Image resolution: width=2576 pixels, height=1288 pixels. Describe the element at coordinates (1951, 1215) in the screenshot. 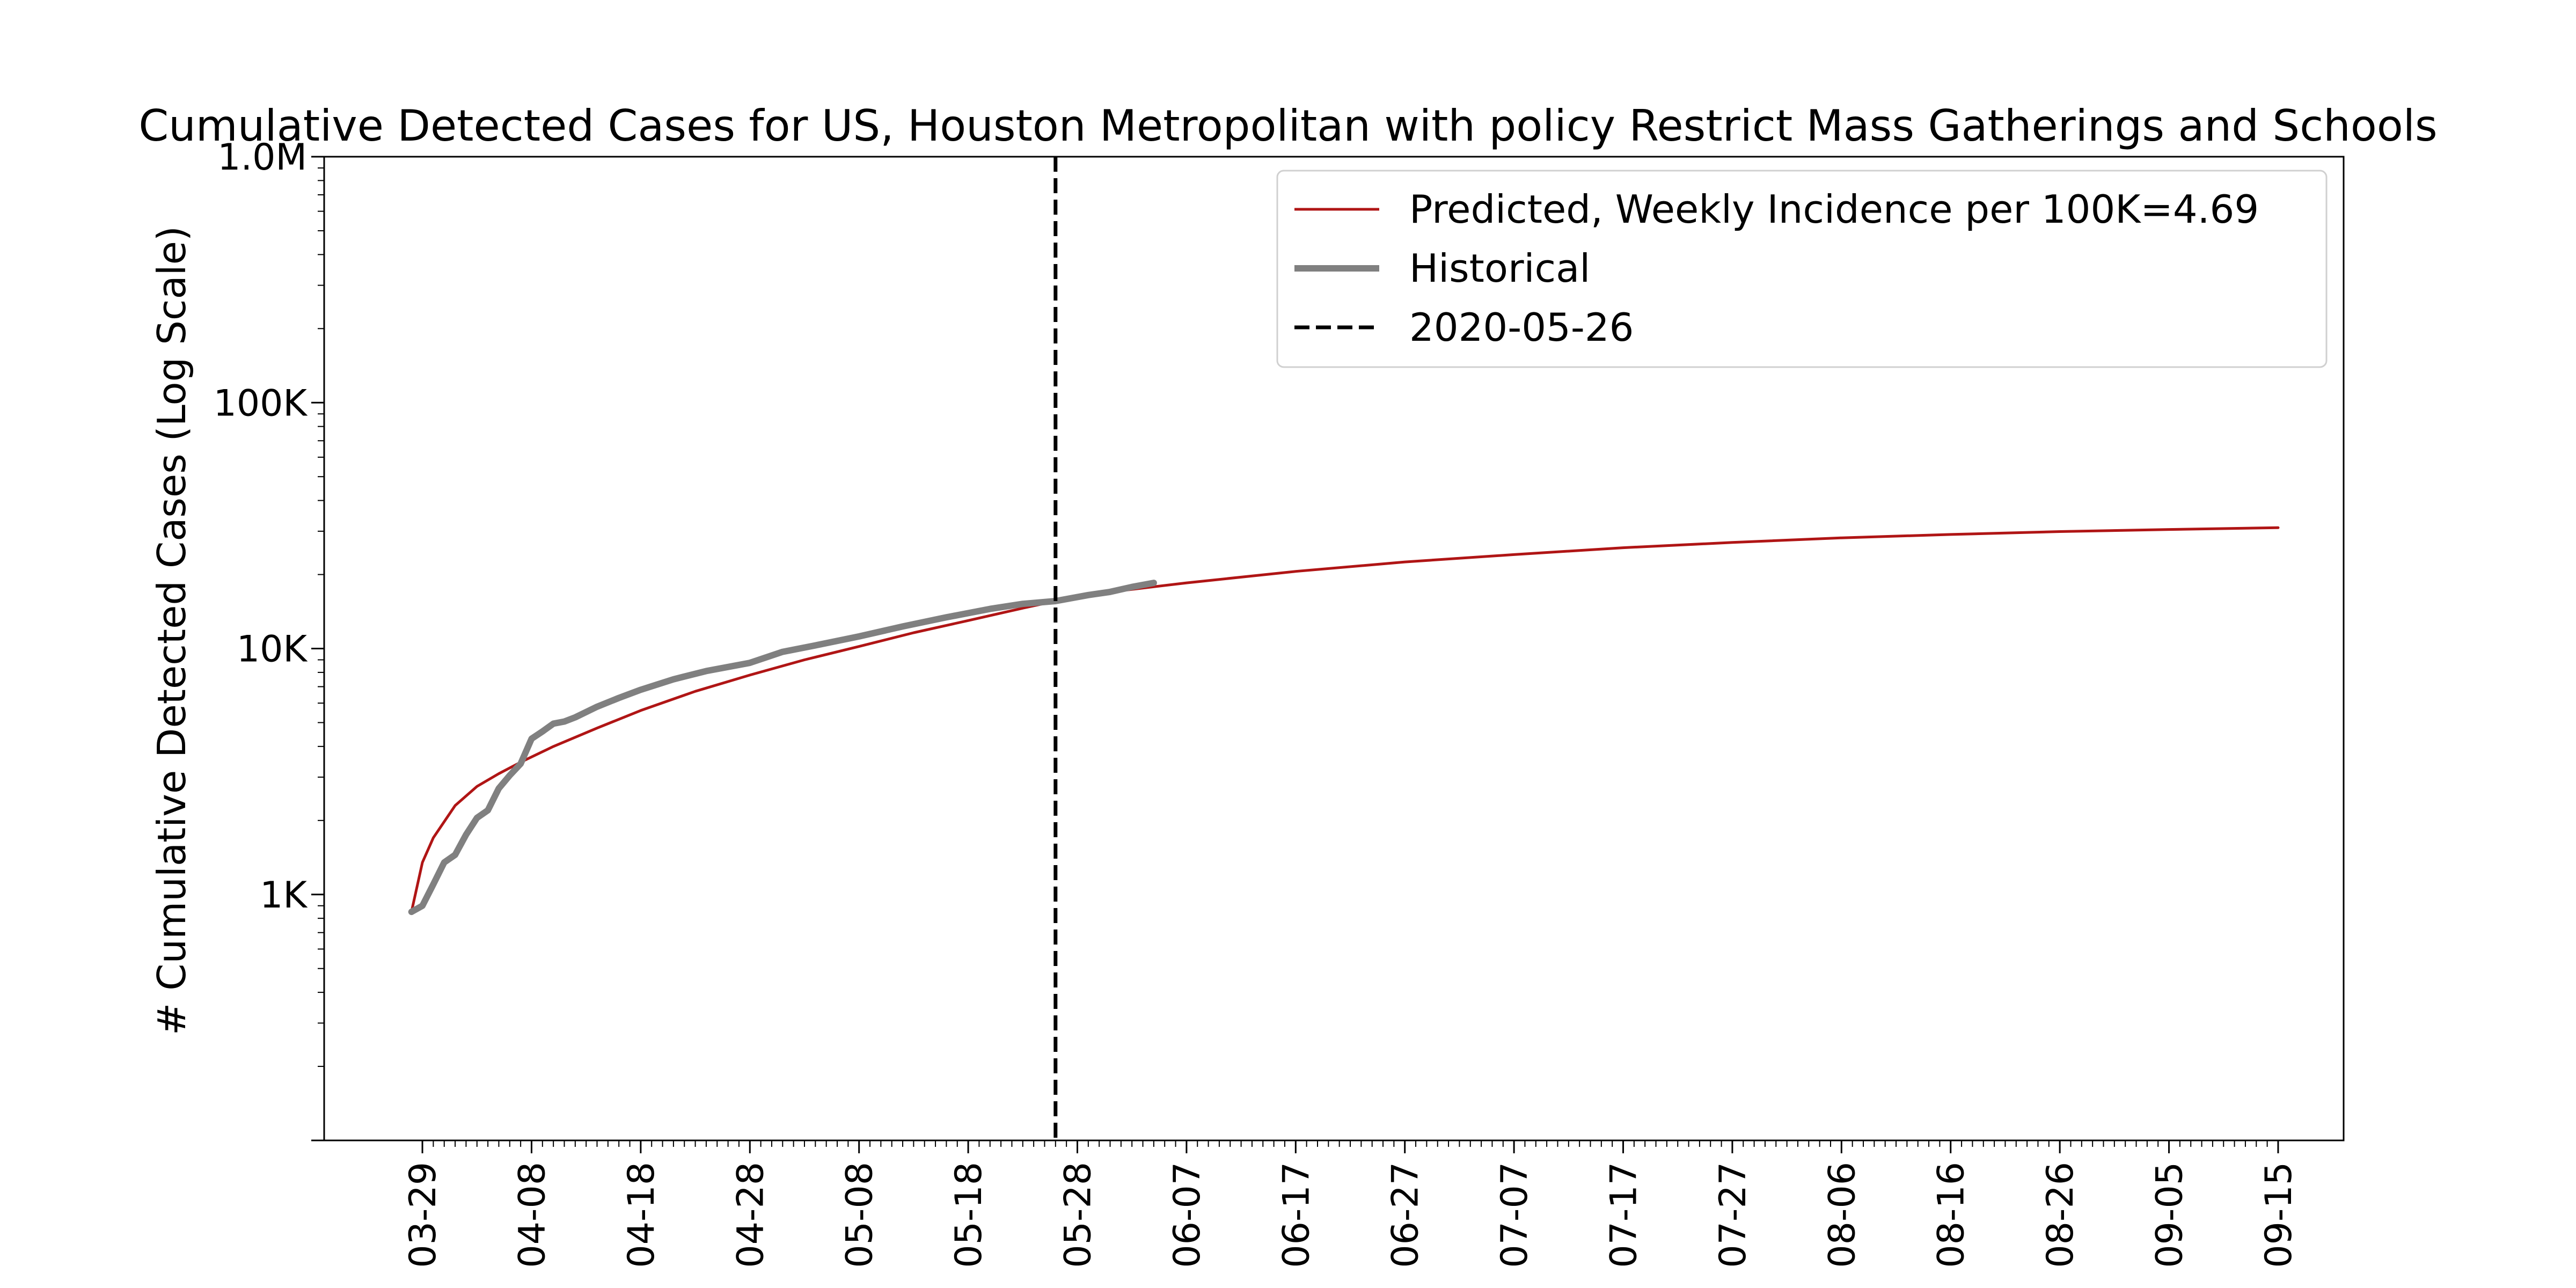

I see `x-tick-label: 08-16` at that location.